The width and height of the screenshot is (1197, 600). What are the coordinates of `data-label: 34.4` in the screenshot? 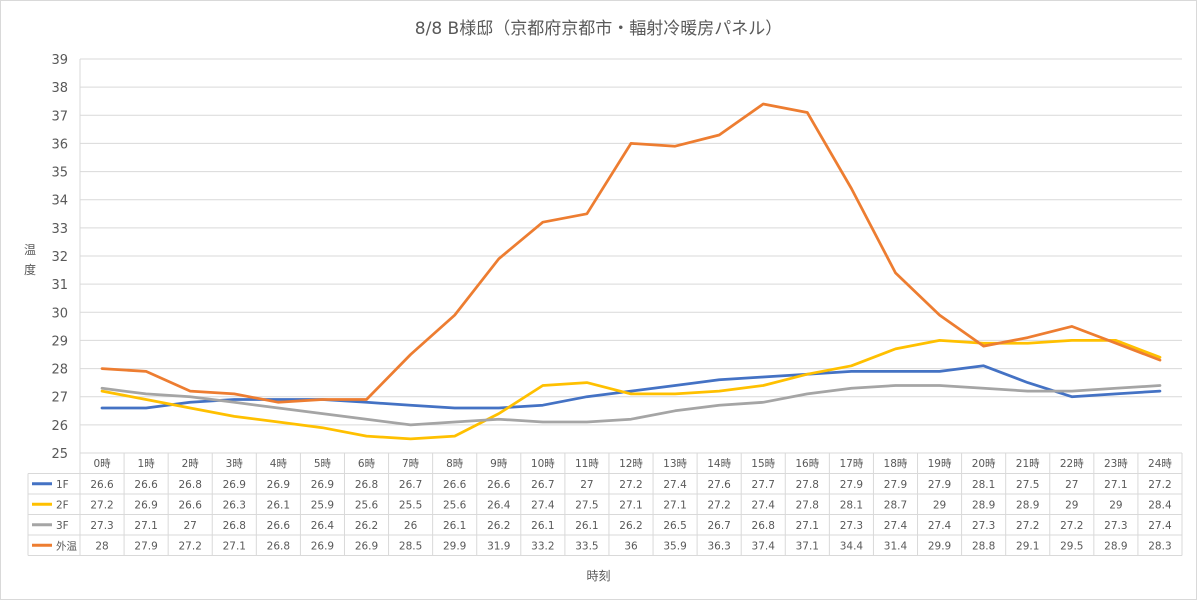 It's located at (852, 546).